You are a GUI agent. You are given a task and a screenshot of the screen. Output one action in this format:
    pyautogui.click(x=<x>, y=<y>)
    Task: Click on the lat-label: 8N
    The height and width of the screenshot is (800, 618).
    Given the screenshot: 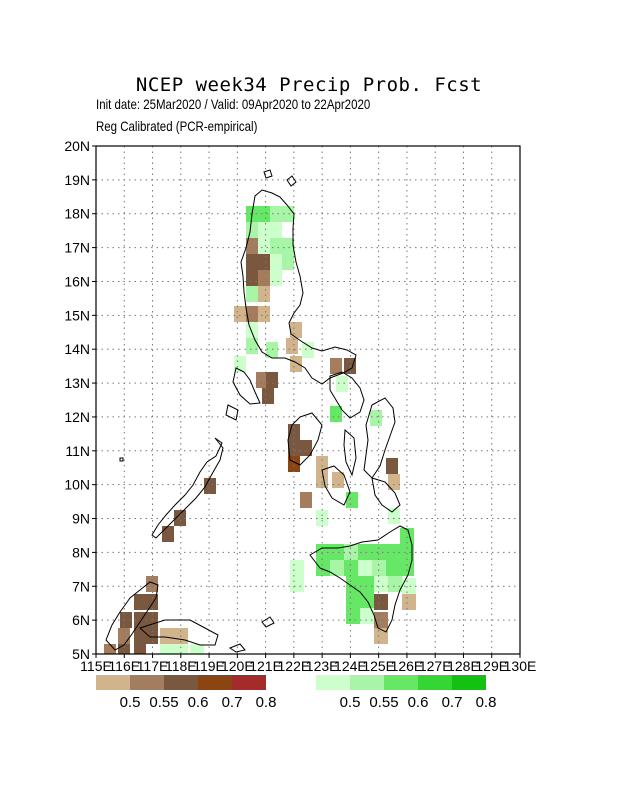 What is the action you would take?
    pyautogui.click(x=81, y=552)
    